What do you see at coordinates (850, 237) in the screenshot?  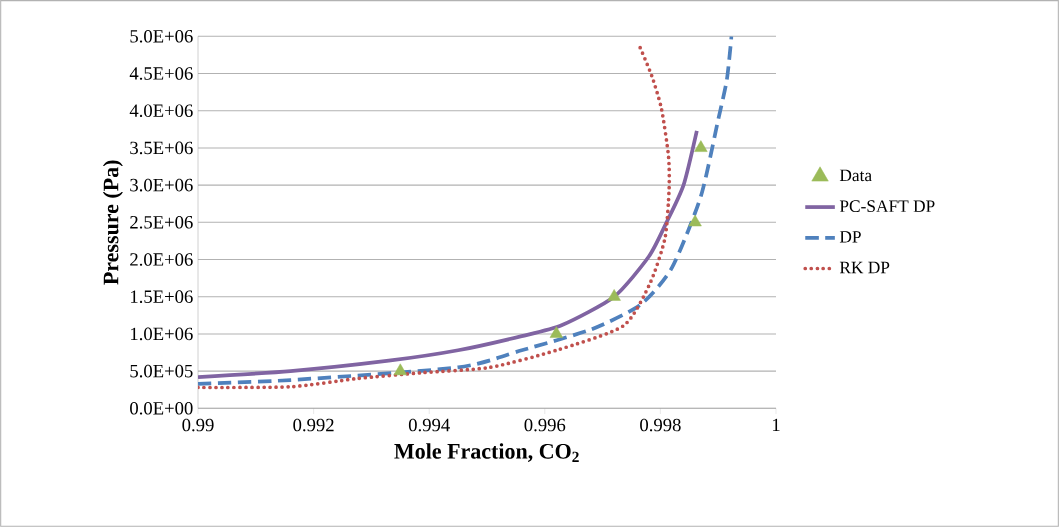 I see `legend-label: DP` at bounding box center [850, 237].